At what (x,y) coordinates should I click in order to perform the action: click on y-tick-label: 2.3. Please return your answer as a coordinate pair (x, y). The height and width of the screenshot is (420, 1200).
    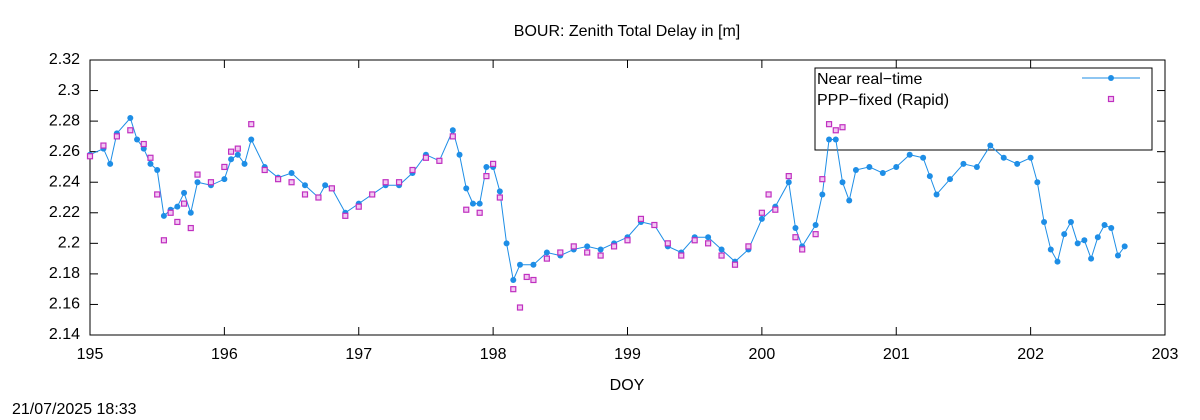
    Looking at the image, I should click on (69, 90).